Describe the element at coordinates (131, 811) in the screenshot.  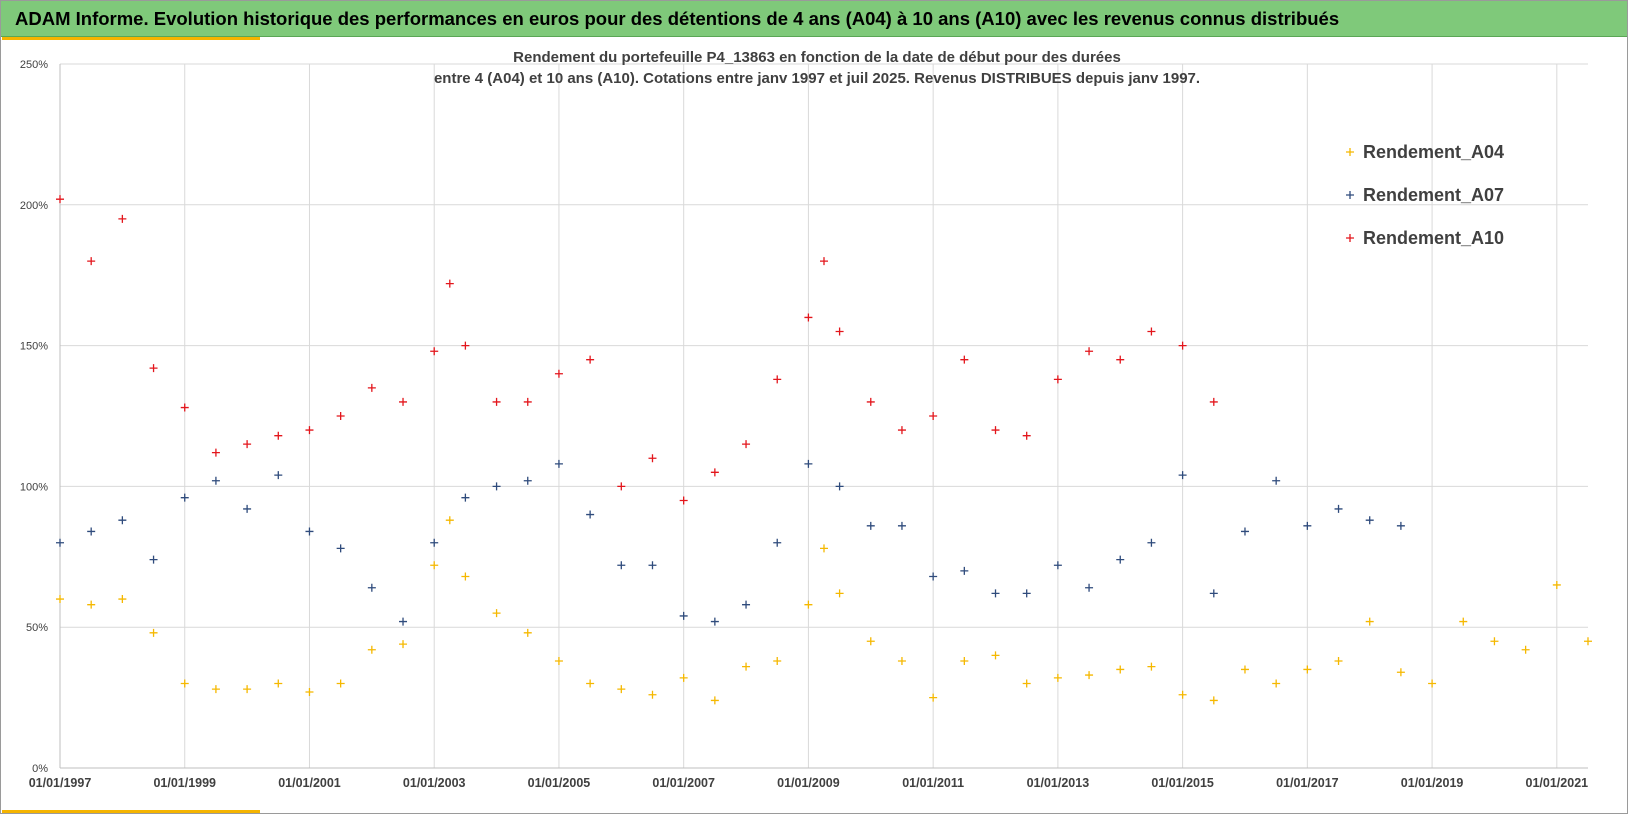
I see `accent-bar-bottom` at that location.